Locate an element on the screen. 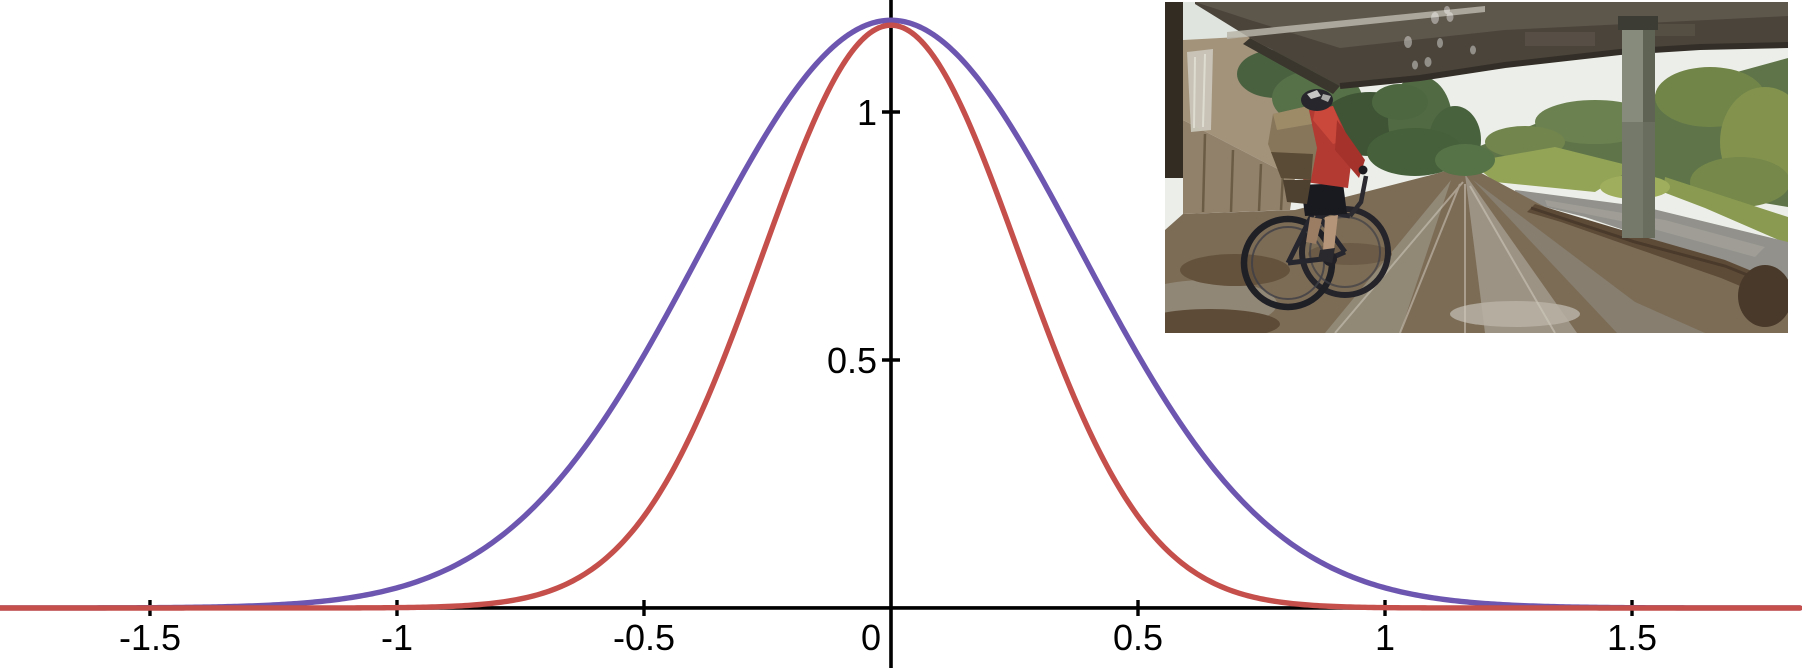  handlebar is located at coordinates (1358, 196).